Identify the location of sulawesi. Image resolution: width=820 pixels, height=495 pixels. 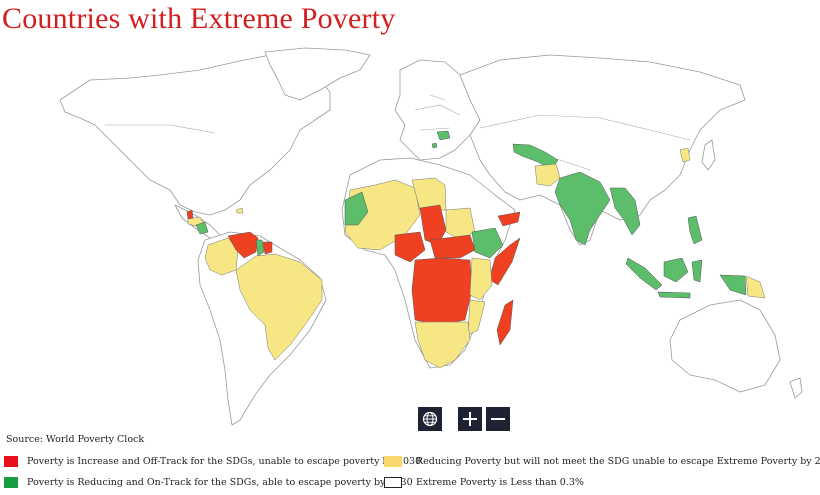
(697, 271).